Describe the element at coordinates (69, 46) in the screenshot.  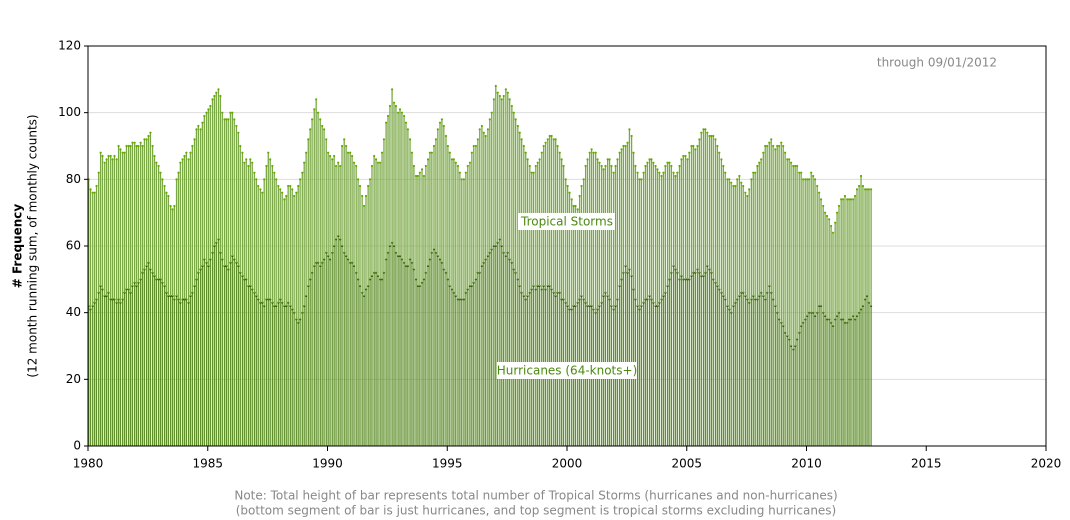
I see `y-tick-label: 120` at that location.